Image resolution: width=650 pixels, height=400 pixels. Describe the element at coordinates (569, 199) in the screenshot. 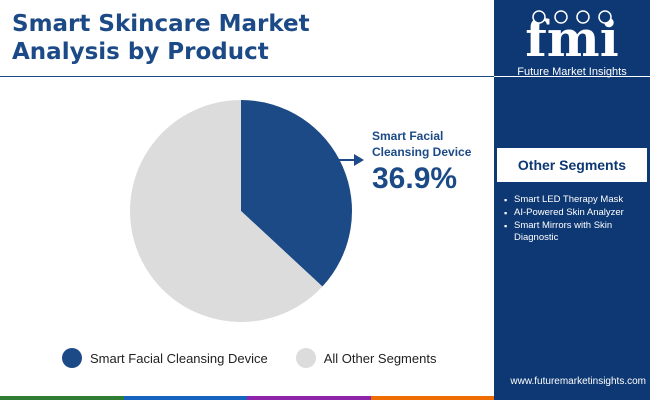

I see `segment-label: Smart LED Therapy Mask` at that location.